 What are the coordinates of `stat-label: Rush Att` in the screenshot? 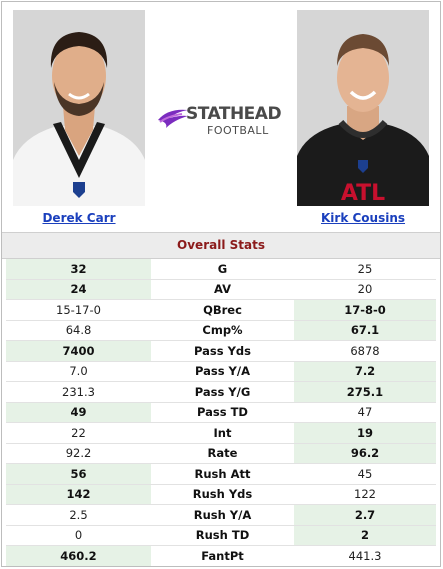 It's located at (222, 473).